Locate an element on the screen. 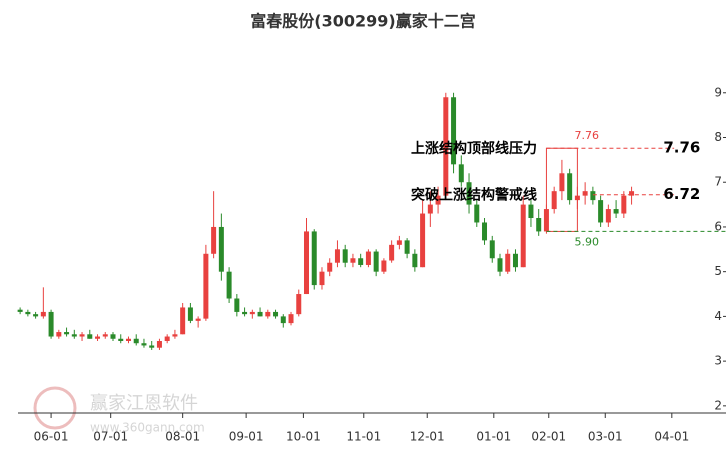 Image resolution: width=726 pixels, height=450 pixels. x-tick-label: 06-01 is located at coordinates (51, 437).